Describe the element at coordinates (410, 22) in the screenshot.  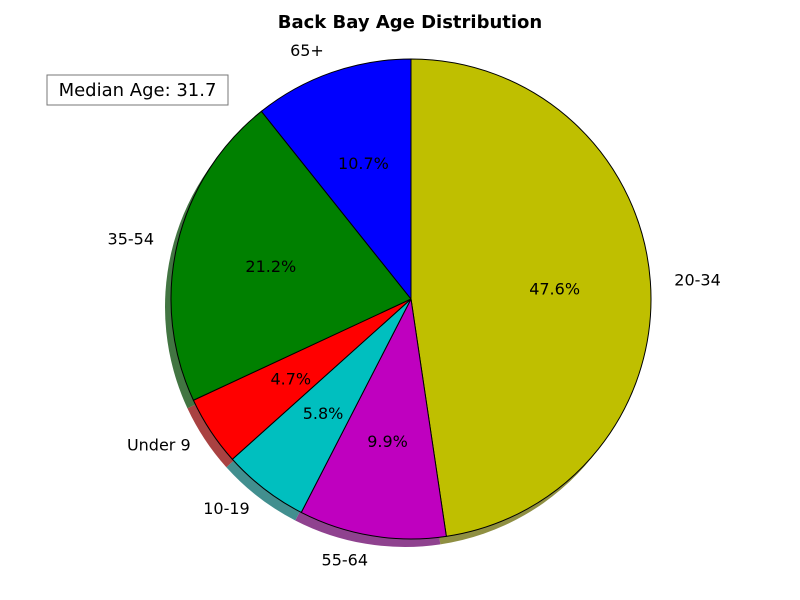
I see `chart-title: Back Bay Age Distribution` at that location.